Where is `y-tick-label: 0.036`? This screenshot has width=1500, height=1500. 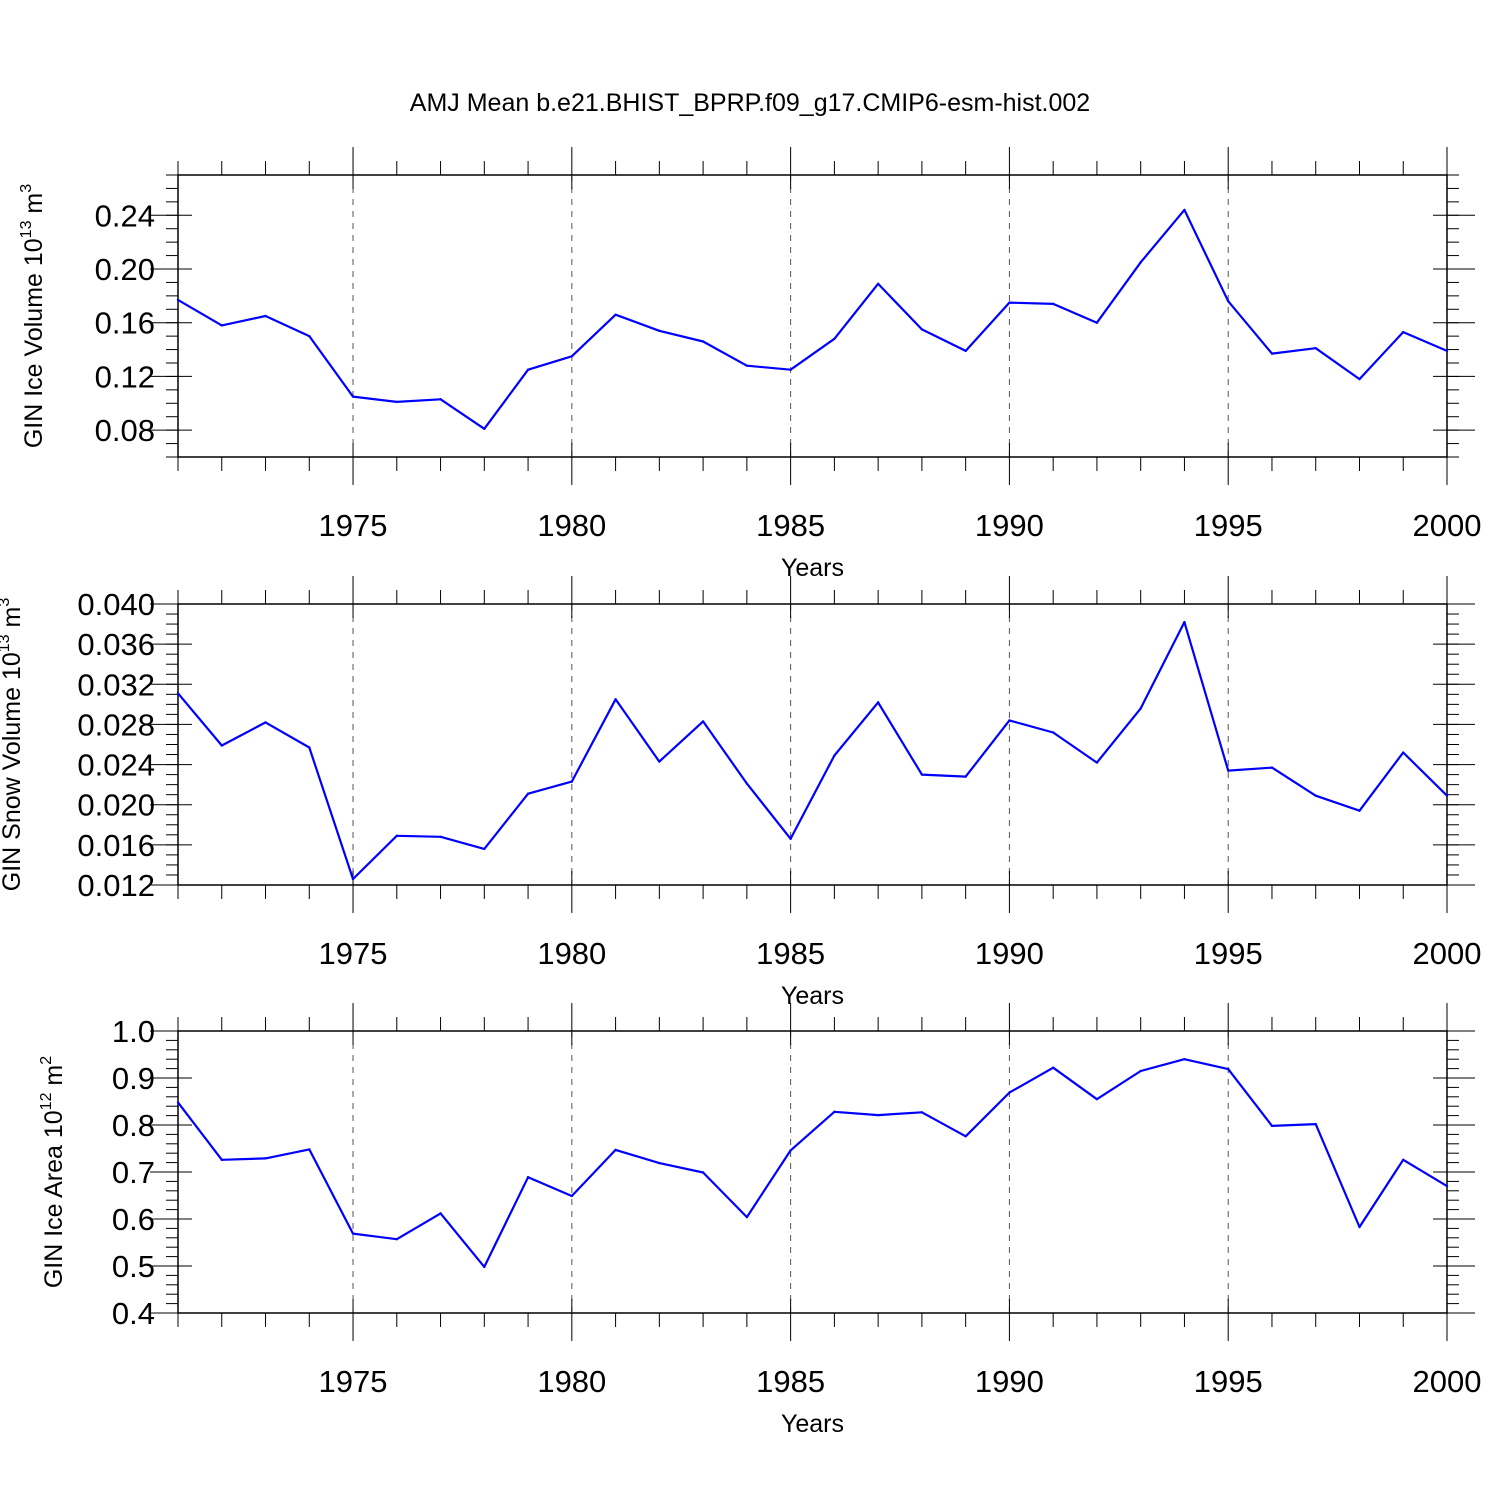
y-tick-label: 0.036 is located at coordinates (116, 644).